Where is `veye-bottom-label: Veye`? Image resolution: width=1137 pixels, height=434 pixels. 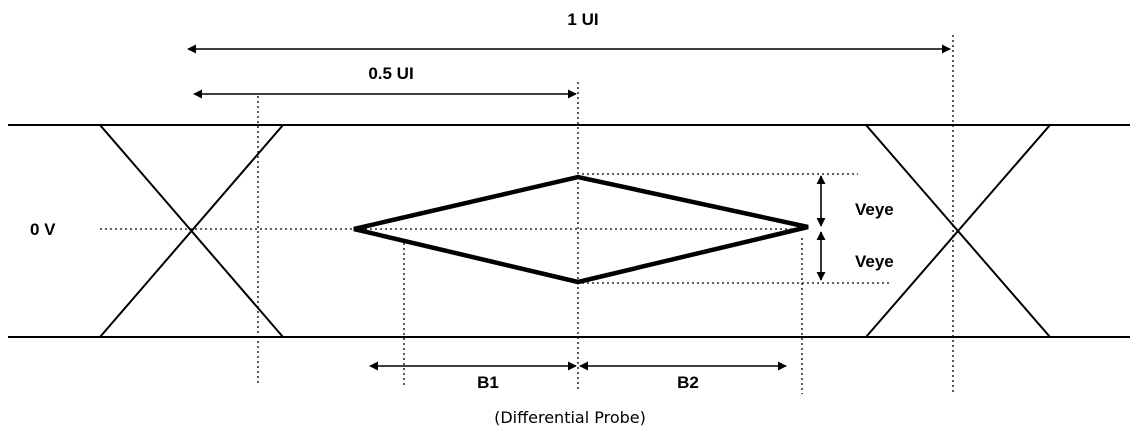
veye-bottom-label: Veye is located at coordinates (874, 261).